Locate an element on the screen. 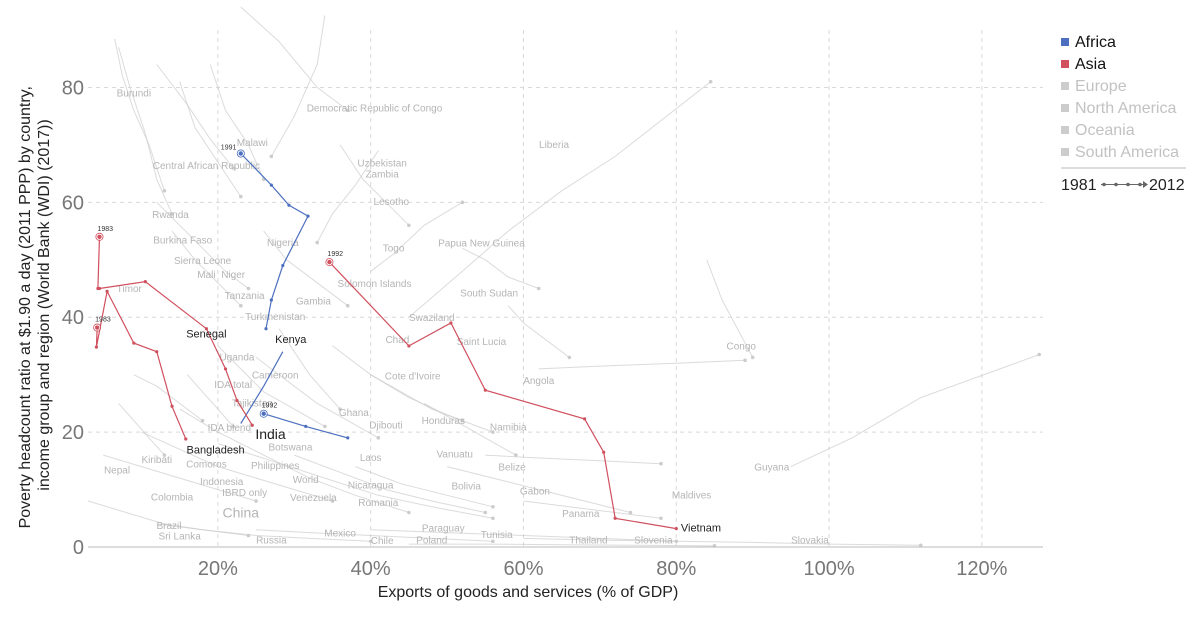 Image resolution: width=1200 pixels, height=635 pixels. timeline-arrow-icon is located at coordinates (1145, 184).